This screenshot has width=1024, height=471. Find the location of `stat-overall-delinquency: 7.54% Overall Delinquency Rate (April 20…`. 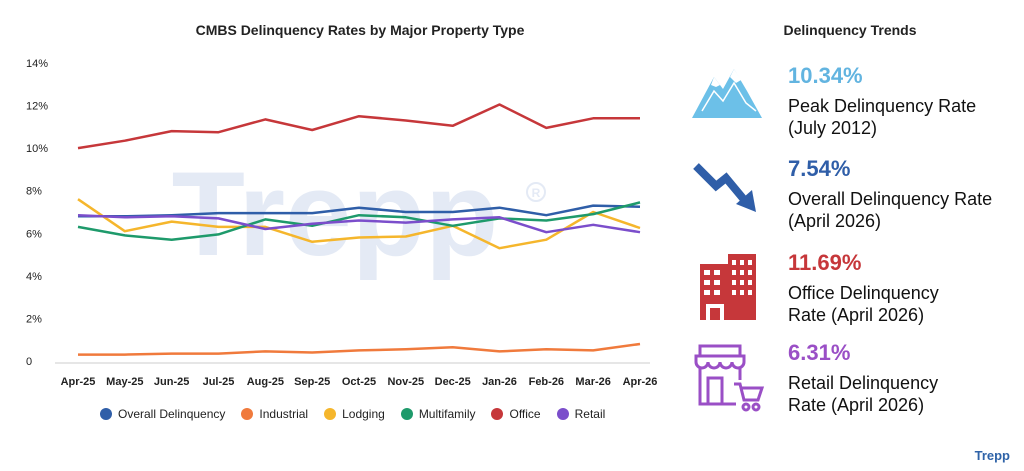

stat-overall-delinquency: 7.54% Overall Delinquency Rate (April 20… is located at coordinates (855, 201).